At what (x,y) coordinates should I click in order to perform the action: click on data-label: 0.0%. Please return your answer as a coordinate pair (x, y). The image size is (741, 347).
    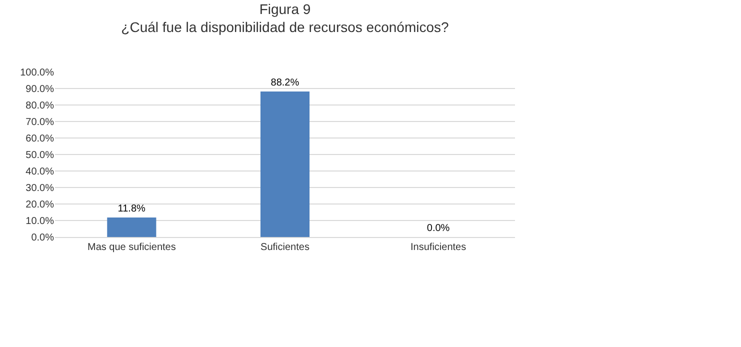
    Looking at the image, I should click on (438, 228).